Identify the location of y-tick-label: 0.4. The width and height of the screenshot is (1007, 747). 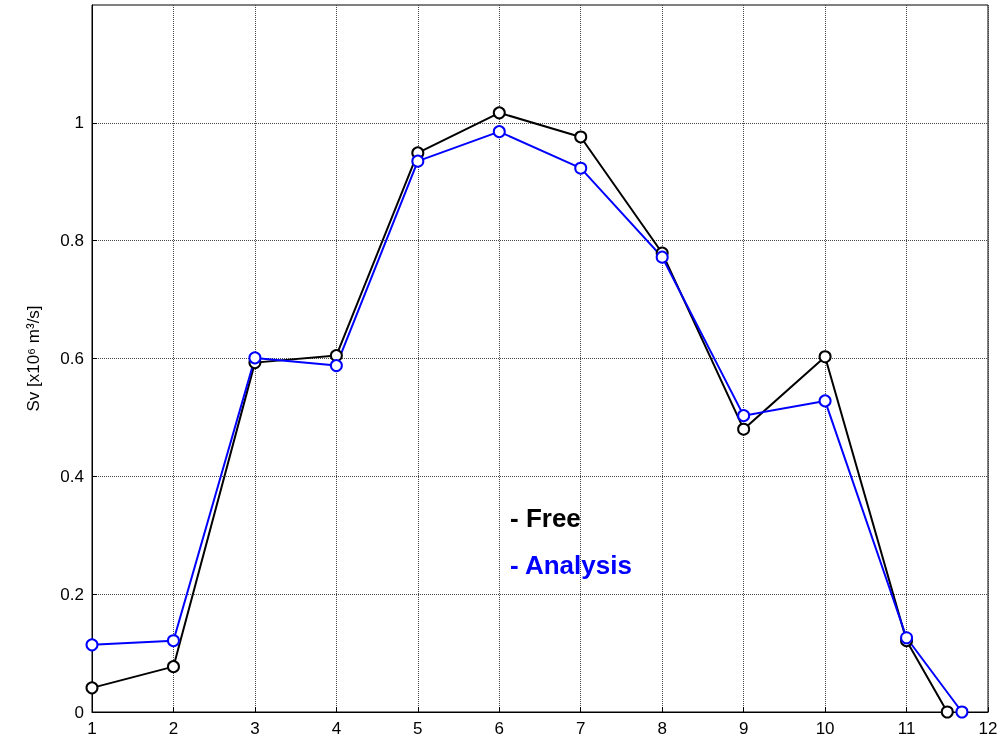
(72, 476).